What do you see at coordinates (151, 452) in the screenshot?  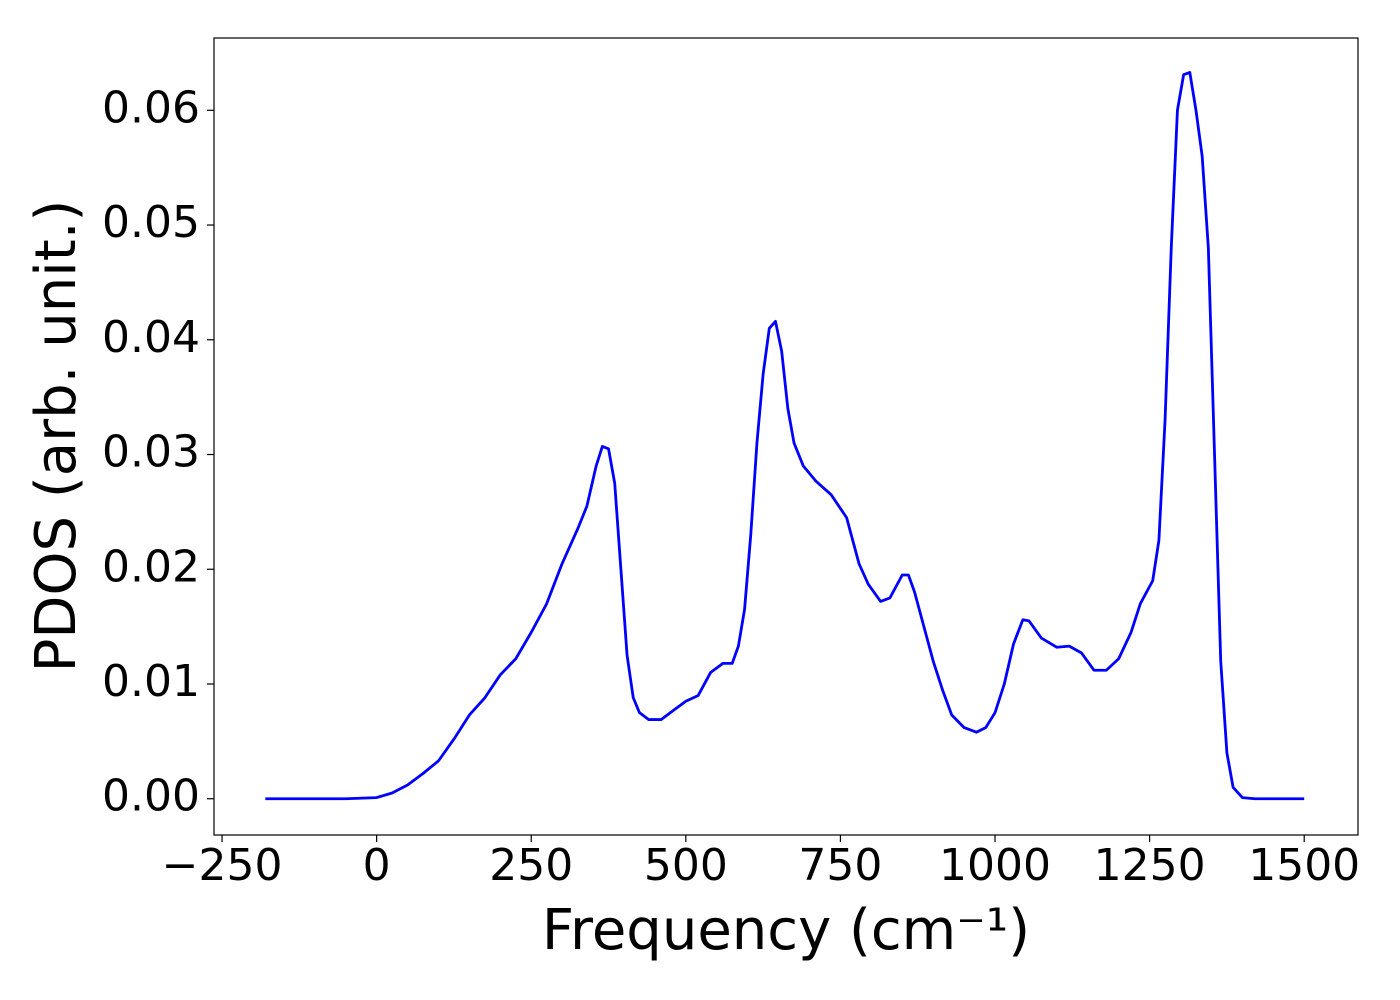 I see `y-tick-label: 0.03` at bounding box center [151, 452].